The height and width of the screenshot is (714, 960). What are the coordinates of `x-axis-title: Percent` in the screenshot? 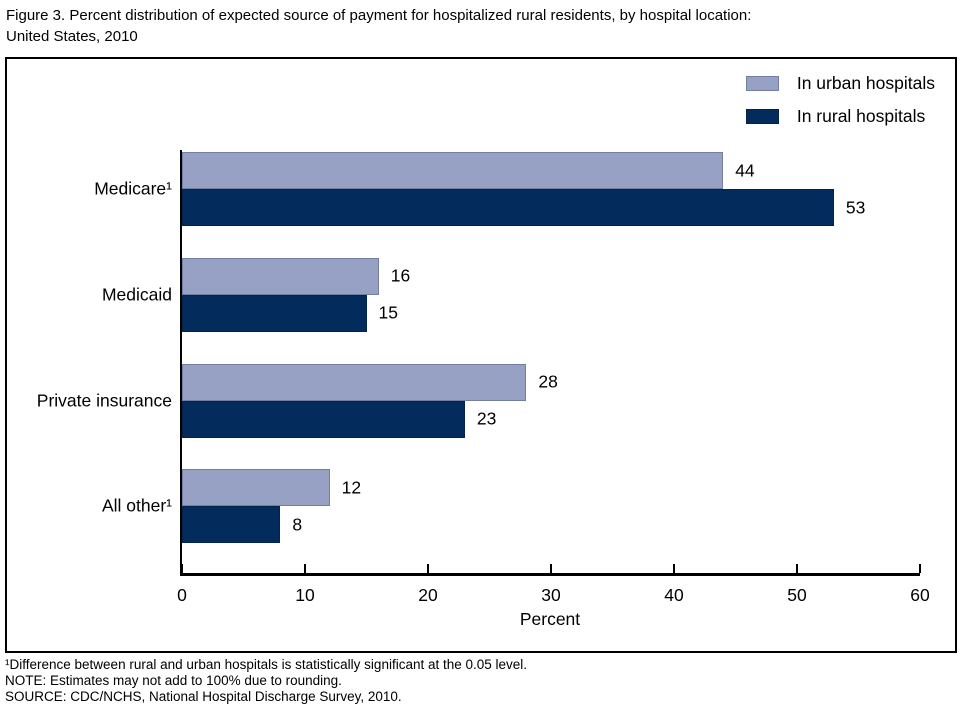 It's located at (550, 619).